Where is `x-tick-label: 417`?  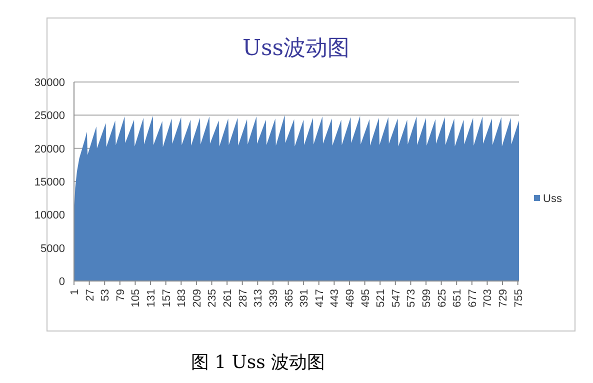
x-tick-label: 417 is located at coordinates (320, 298).